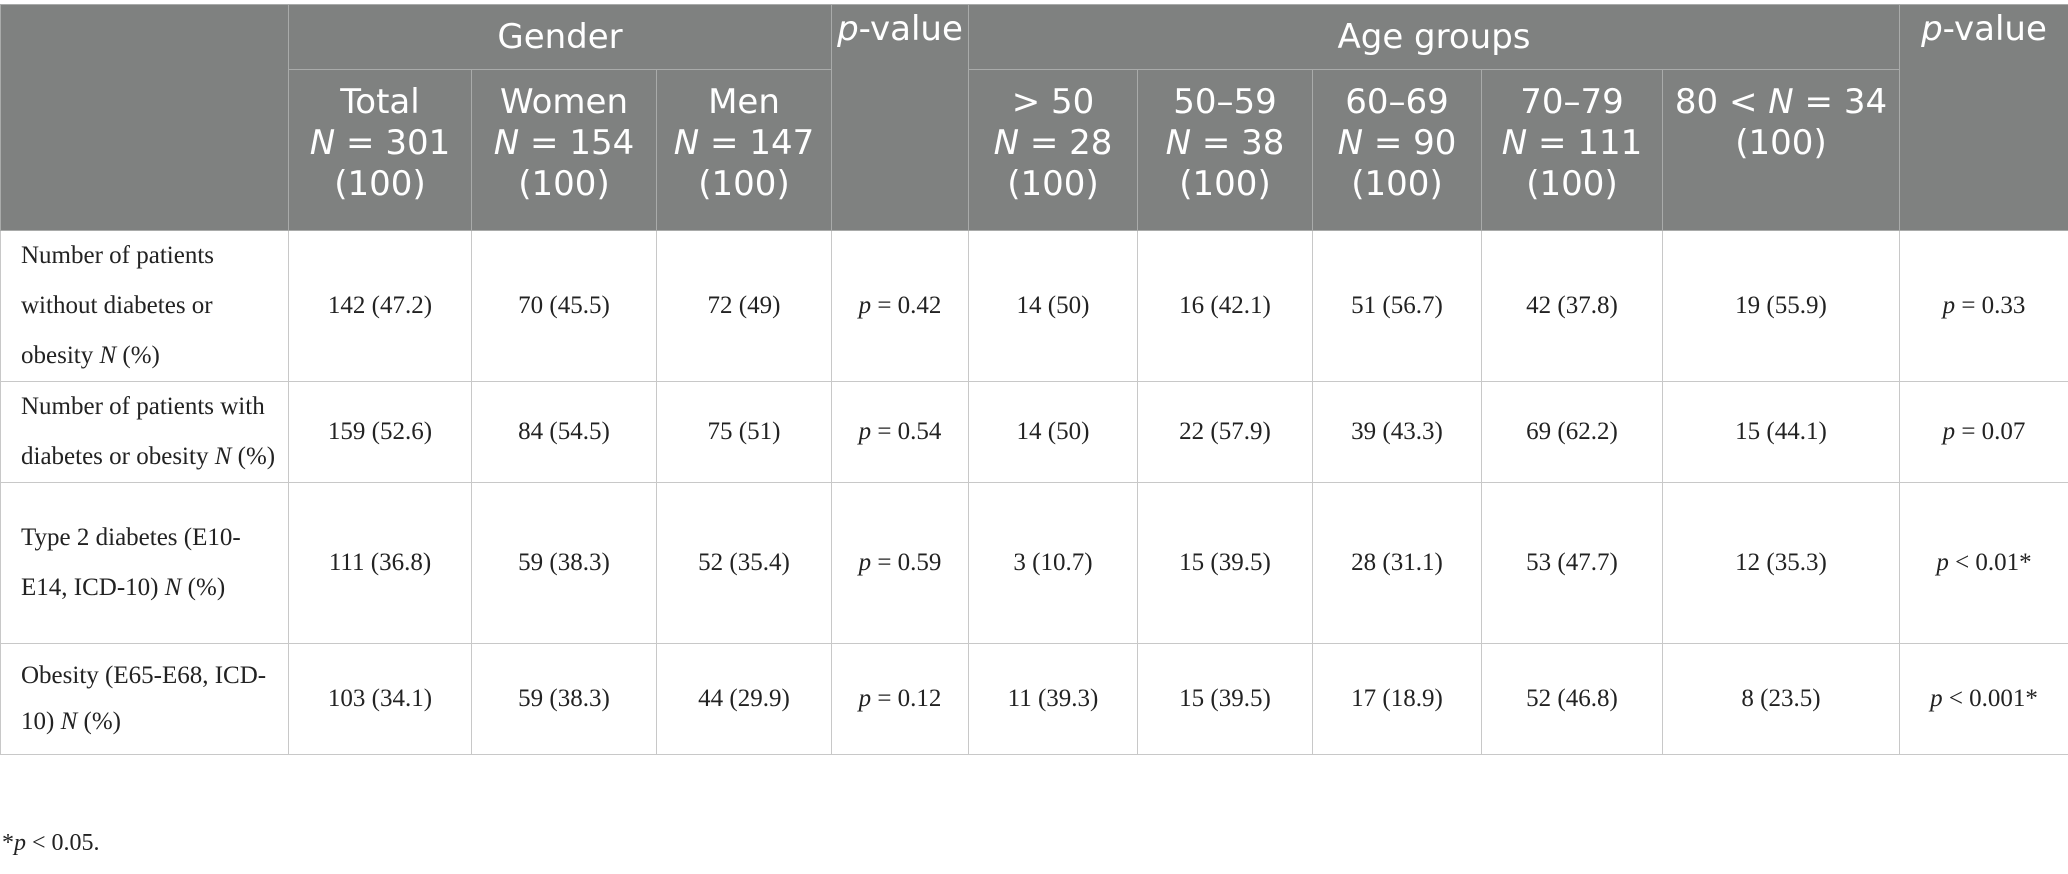 The image size is (2068, 874). I want to click on column-header: 60–69 N = 90 (100), so click(1397, 150).